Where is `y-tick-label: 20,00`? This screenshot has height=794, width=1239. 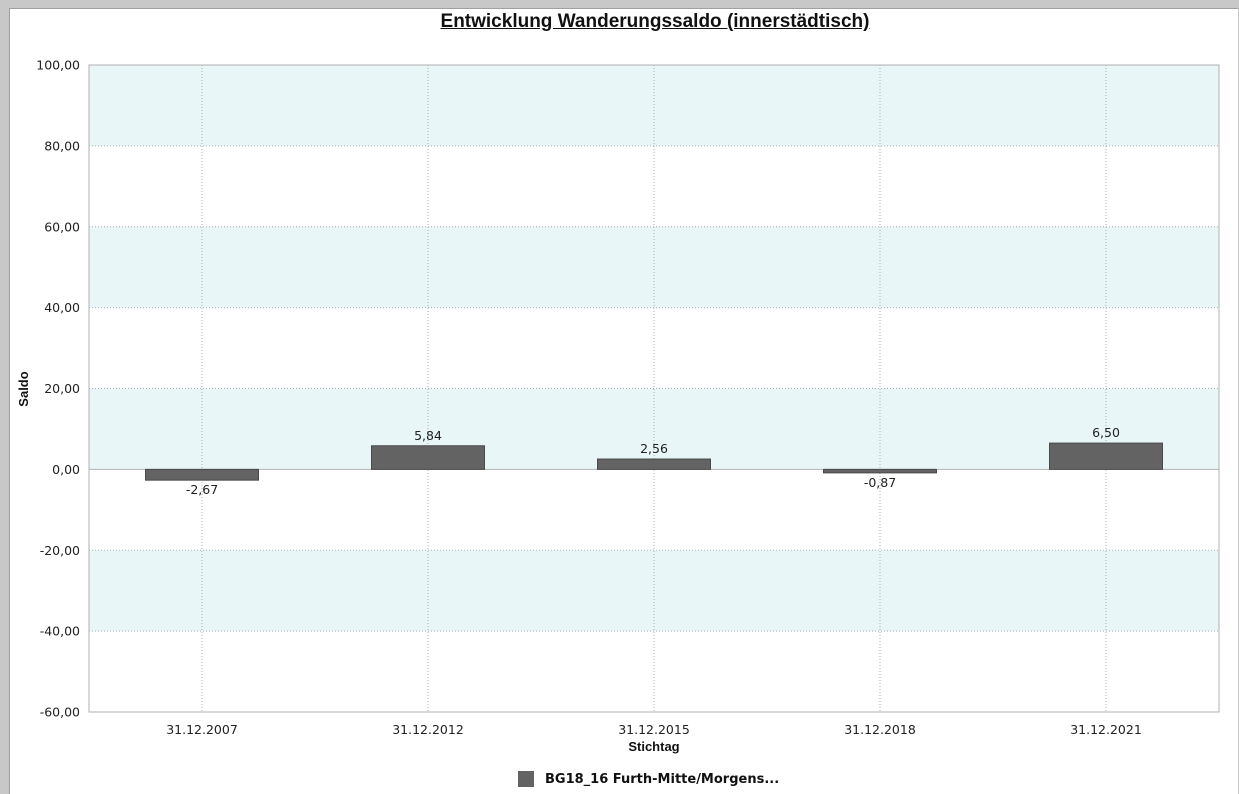 y-tick-label: 20,00 is located at coordinates (62, 388).